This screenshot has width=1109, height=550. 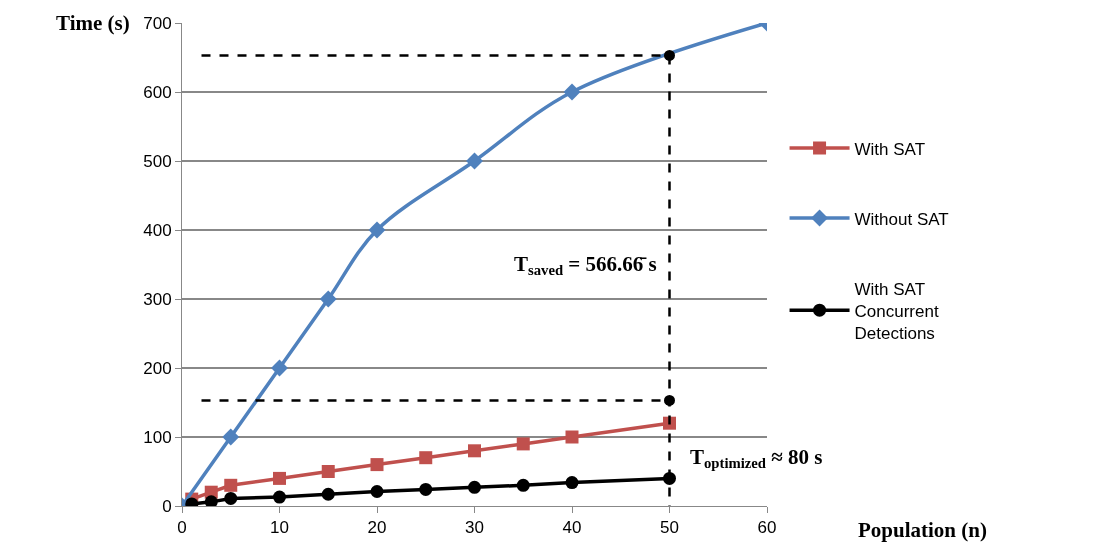 I want to click on annotation: T$_{saved}$ = 566.66̄ s, so click(x=585, y=265).